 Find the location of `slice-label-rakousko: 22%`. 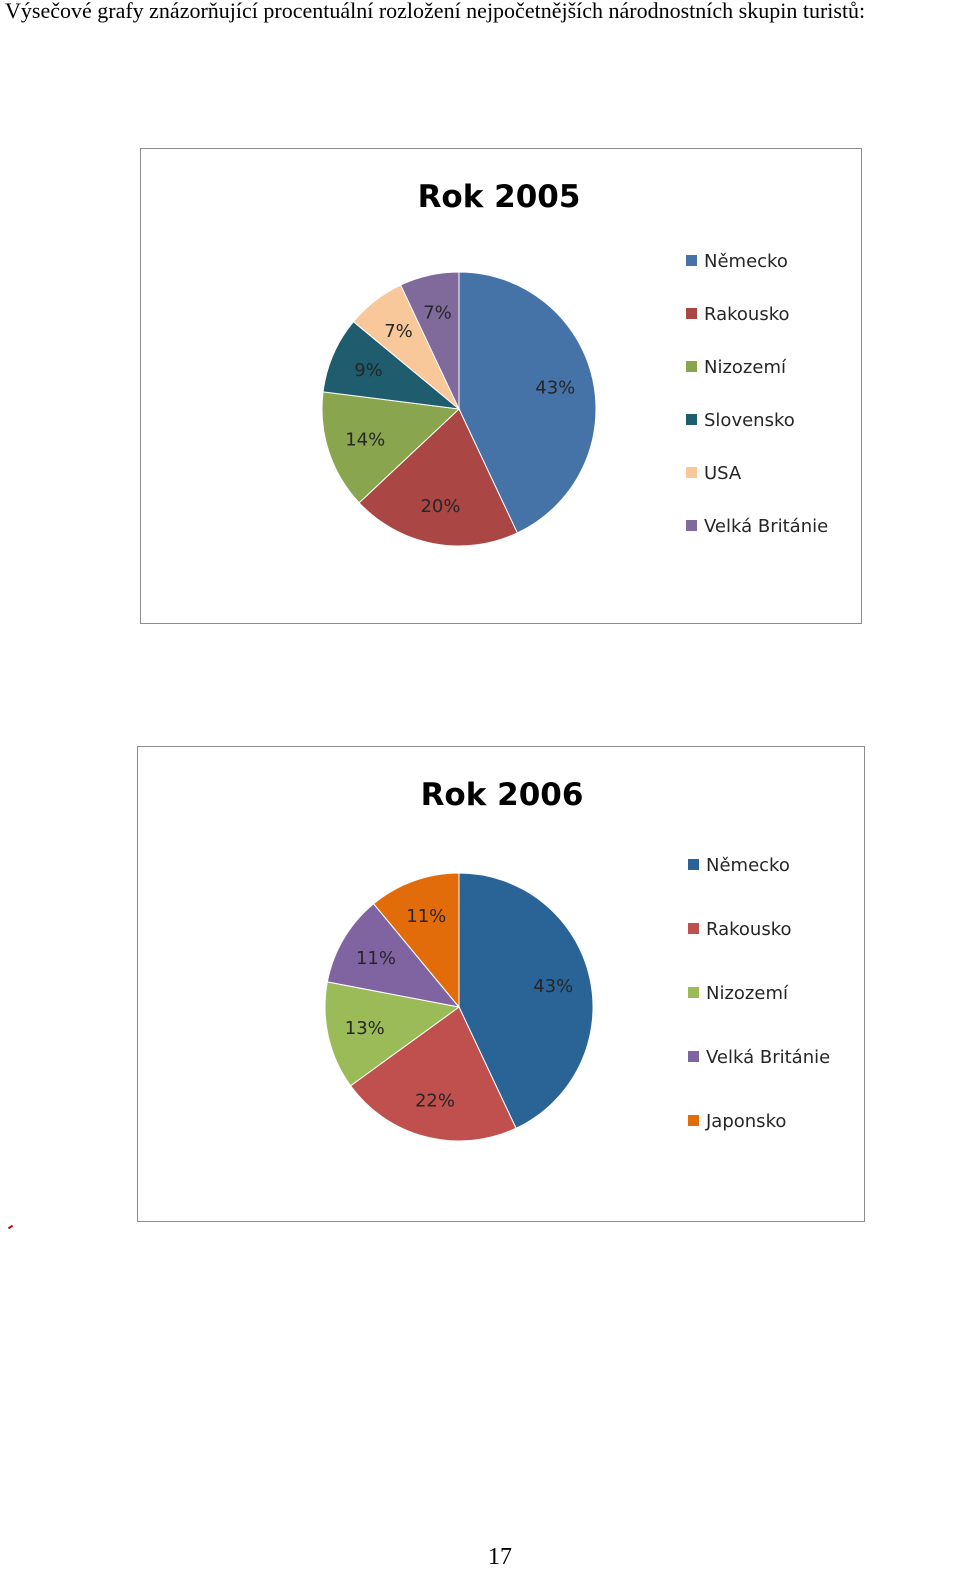

slice-label-rakousko: 22% is located at coordinates (435, 1100).